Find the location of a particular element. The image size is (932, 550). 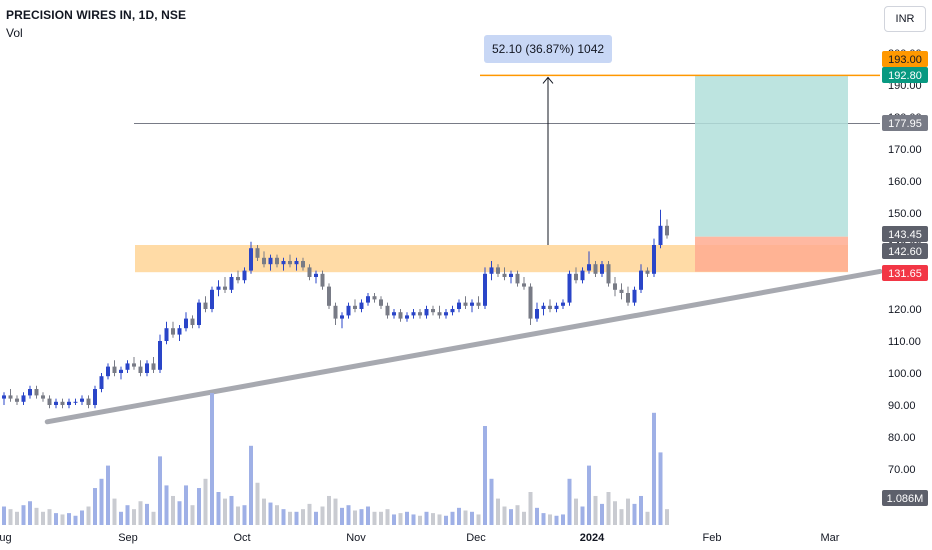

long-position-stop-zone is located at coordinates (771, 254).